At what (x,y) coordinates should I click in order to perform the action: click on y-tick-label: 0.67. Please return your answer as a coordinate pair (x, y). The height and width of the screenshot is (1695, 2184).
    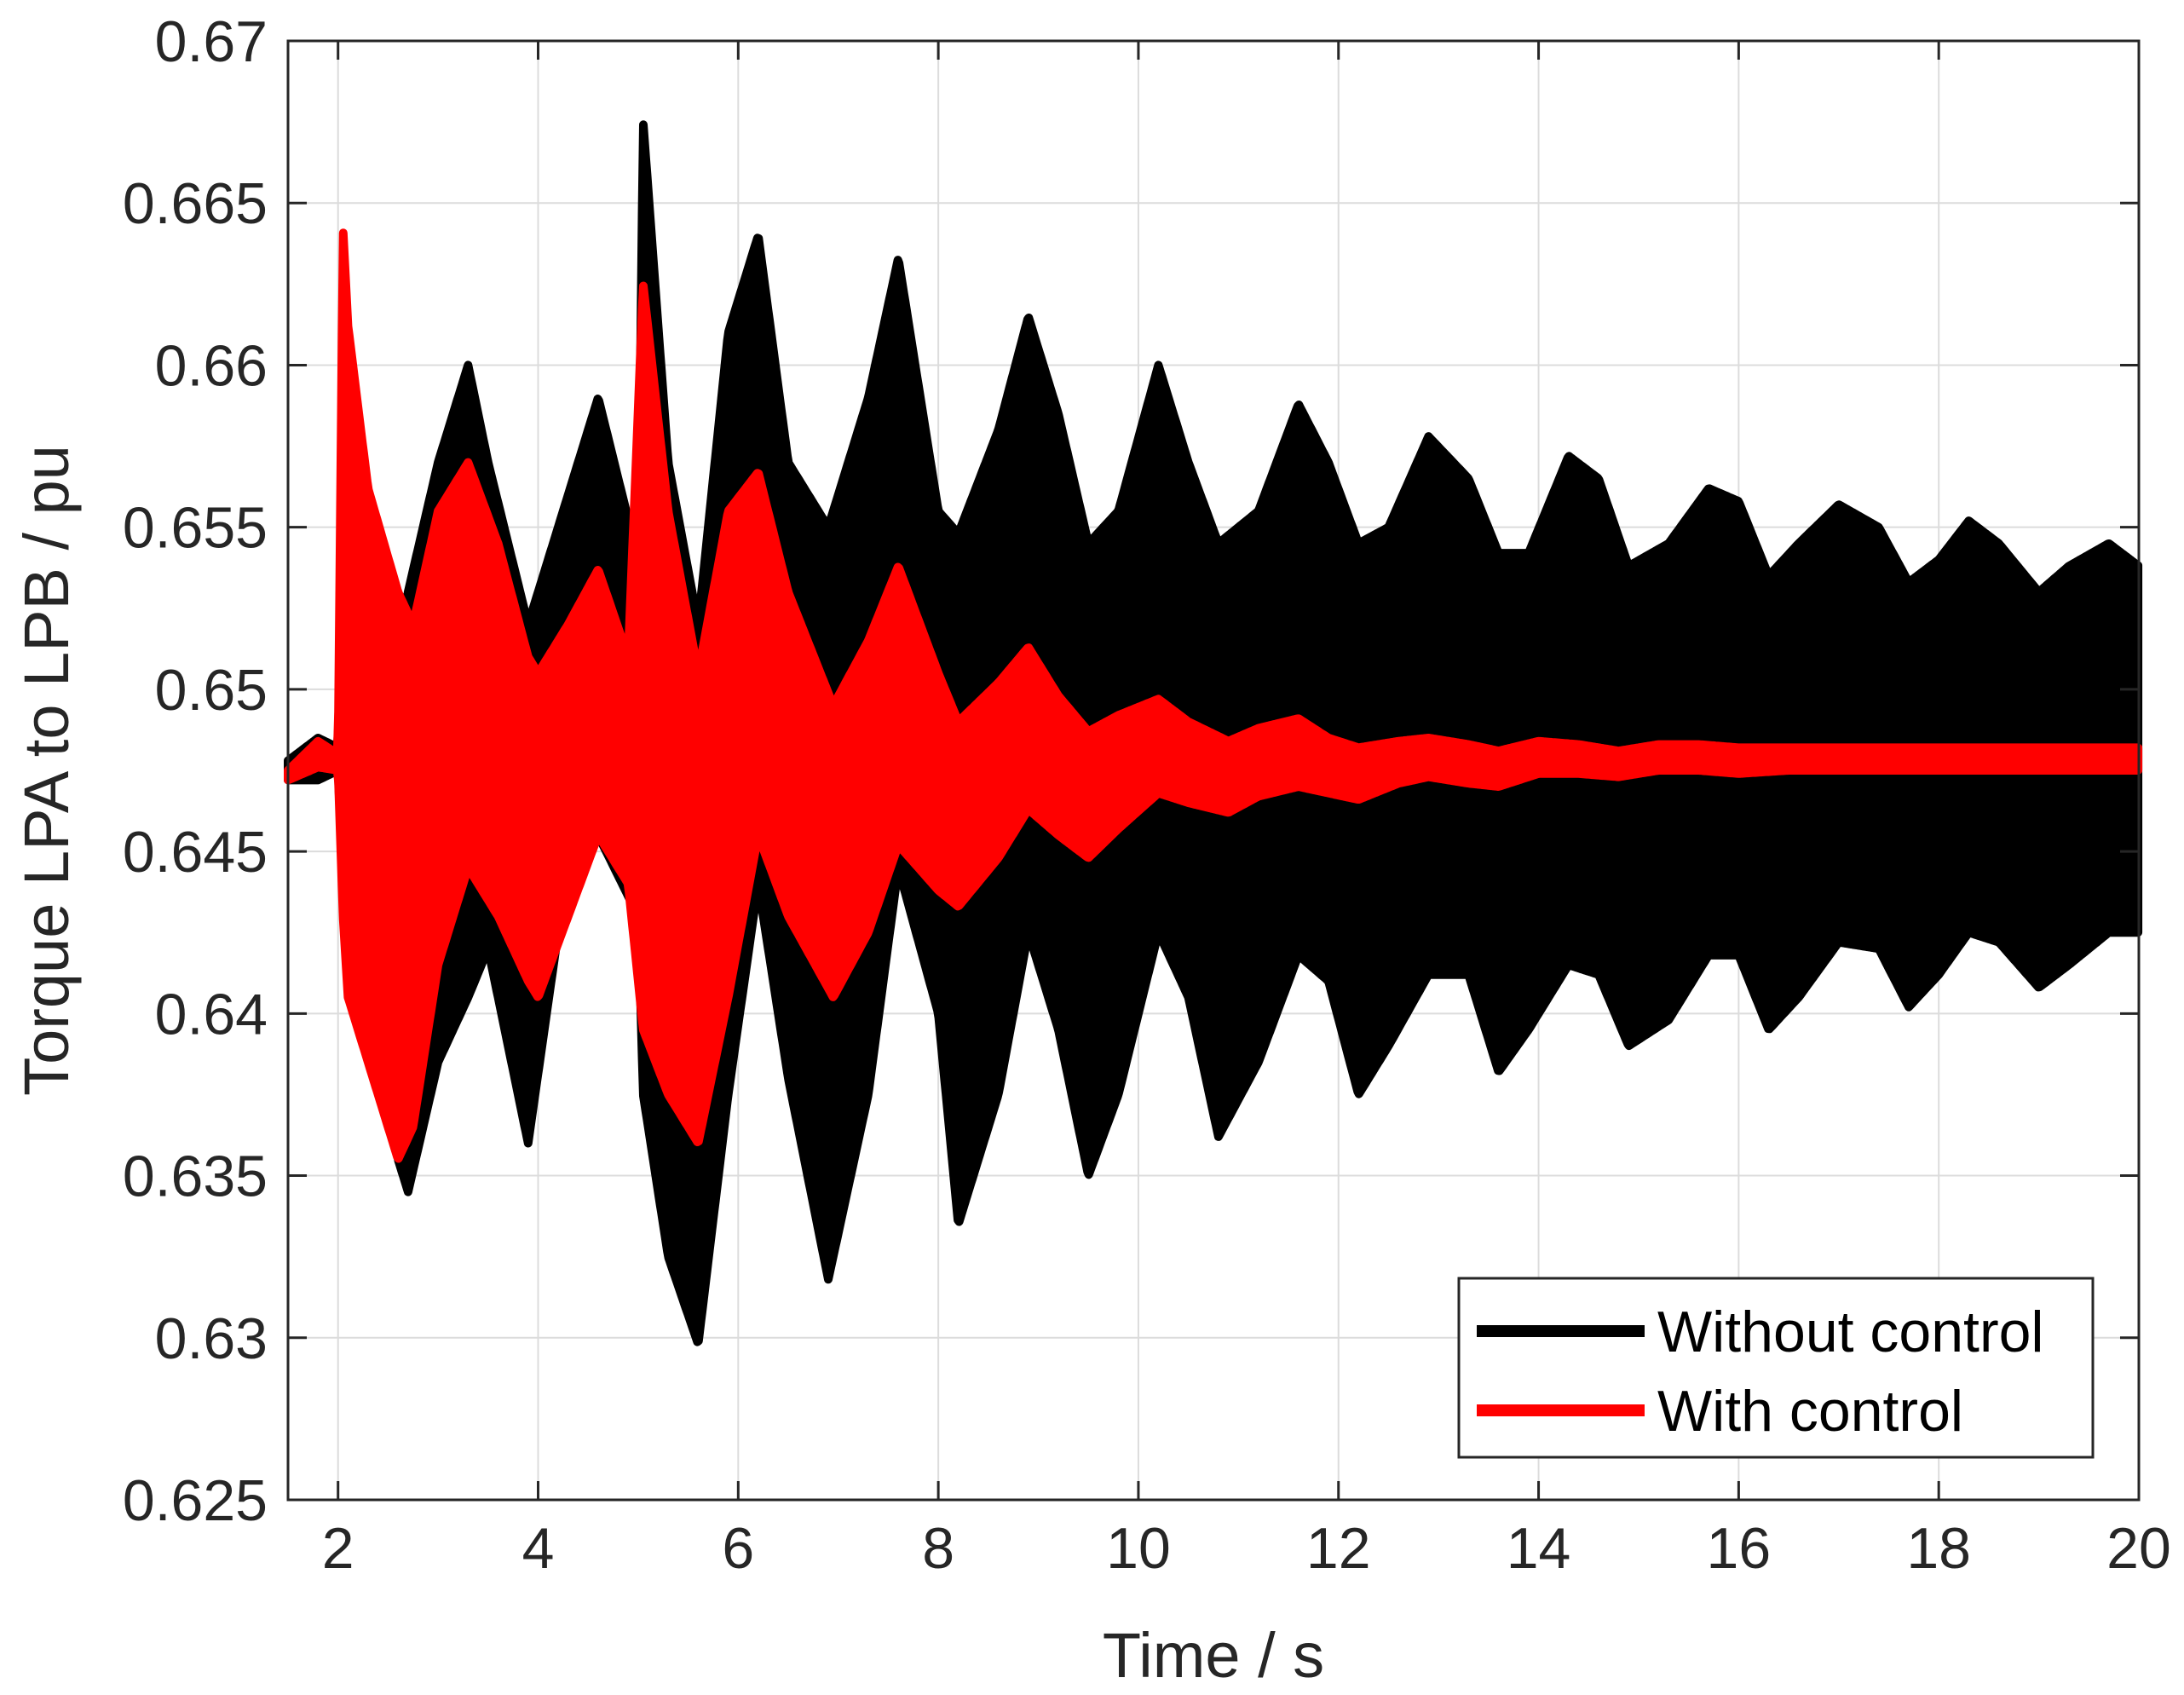
    Looking at the image, I should click on (211, 41).